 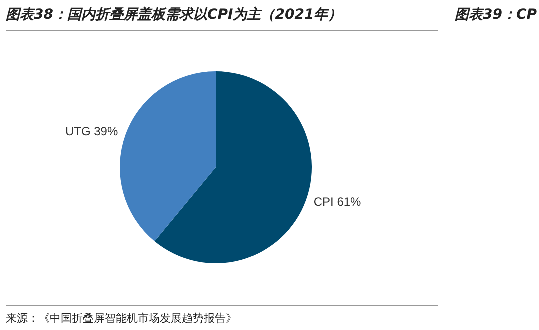 I want to click on slice-label: CPI 61%, so click(x=338, y=202).